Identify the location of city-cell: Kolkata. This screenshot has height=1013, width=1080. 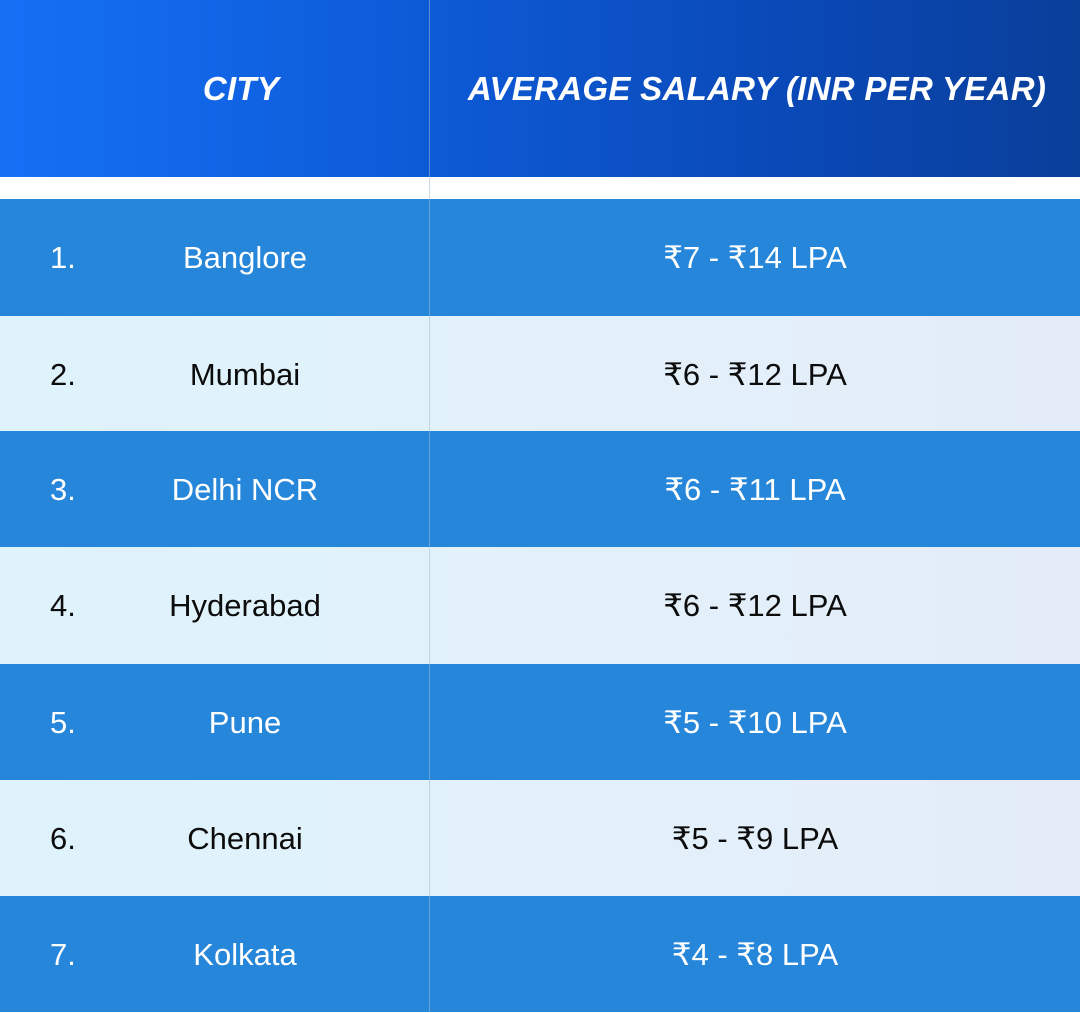
(245, 954).